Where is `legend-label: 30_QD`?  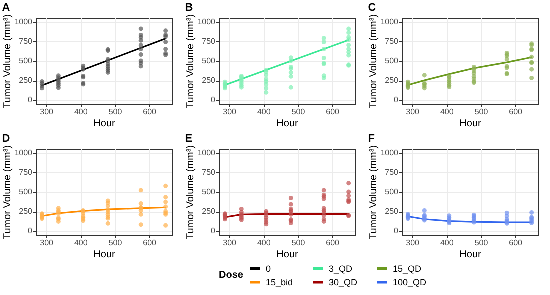 legend-label: 30_QD is located at coordinates (343, 283).